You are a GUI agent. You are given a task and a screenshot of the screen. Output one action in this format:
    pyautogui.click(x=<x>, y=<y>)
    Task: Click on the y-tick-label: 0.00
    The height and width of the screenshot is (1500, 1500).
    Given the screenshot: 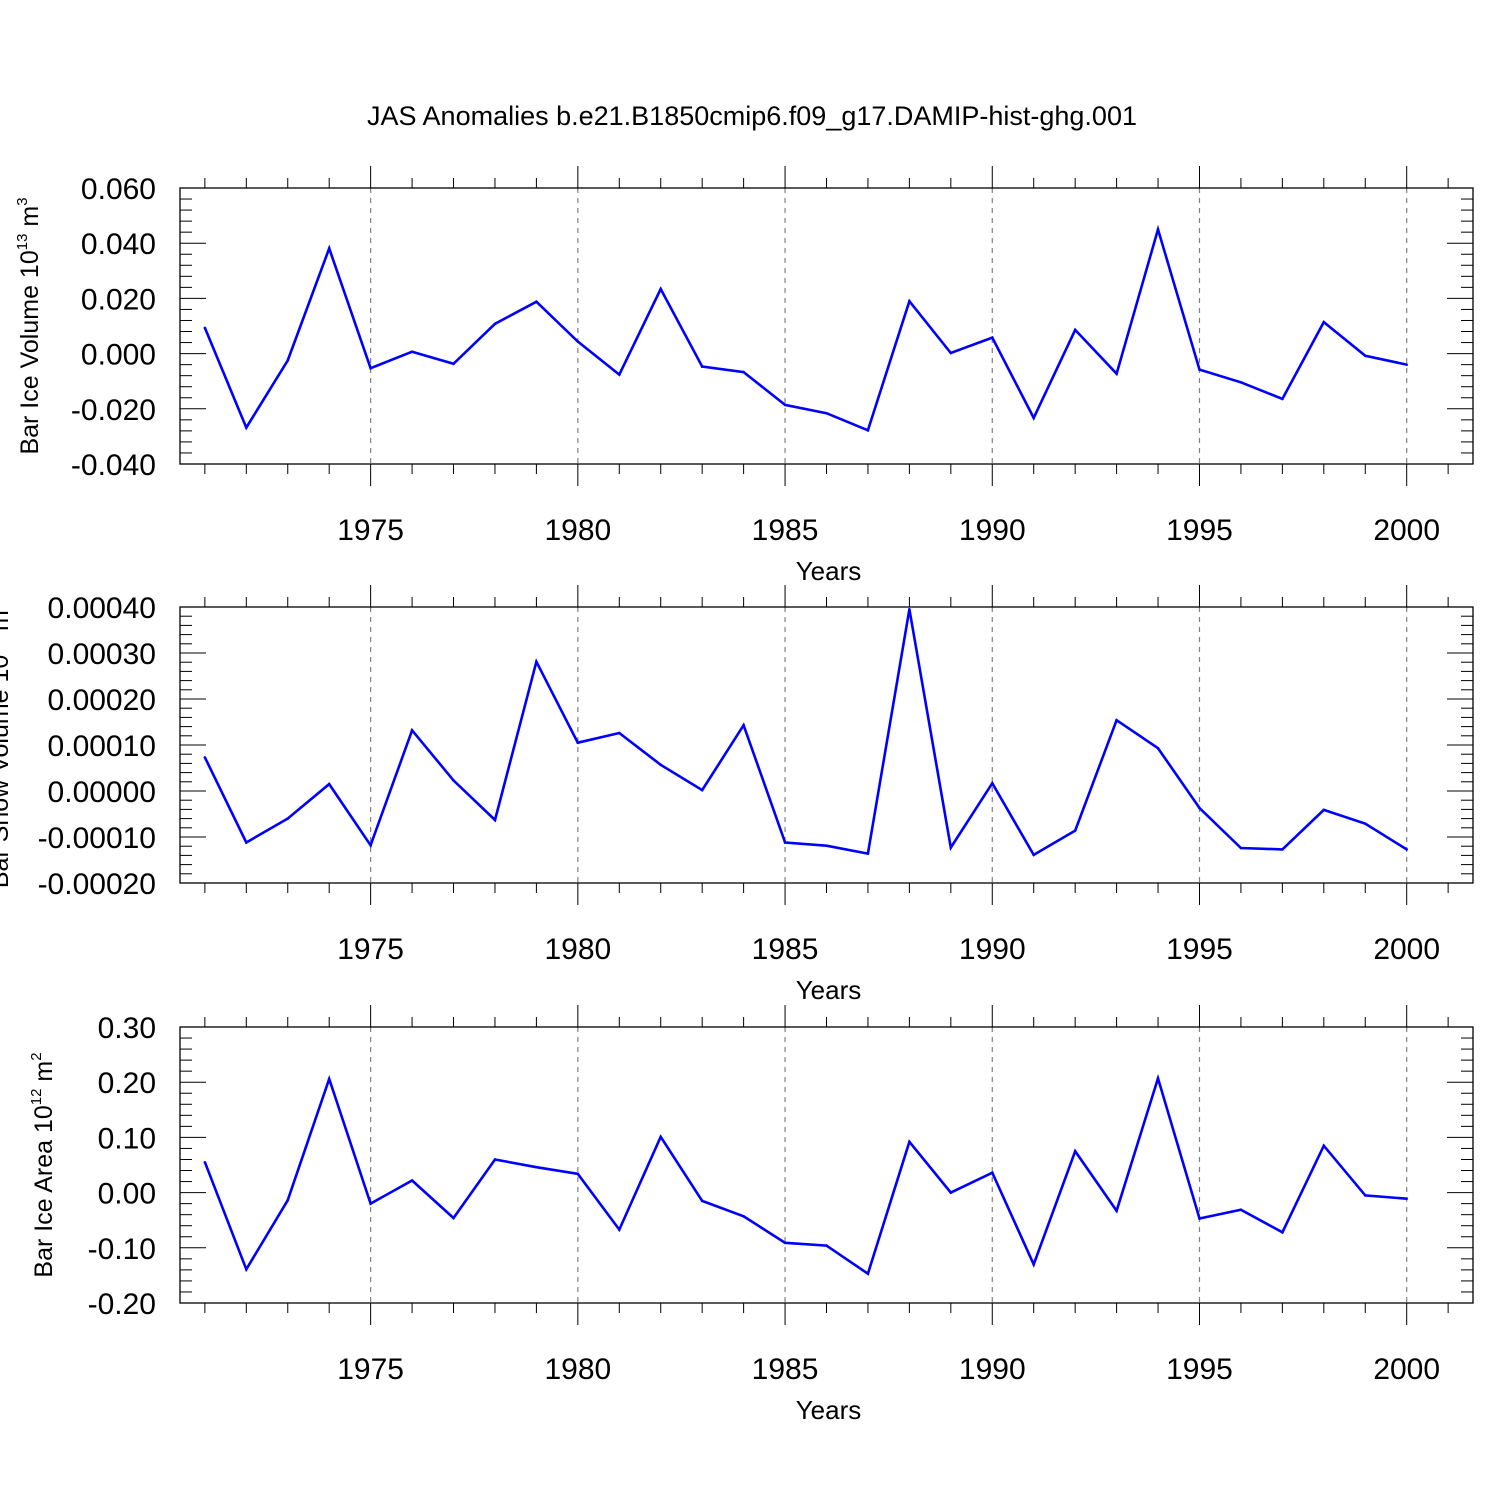 What is the action you would take?
    pyautogui.click(x=127, y=1194)
    